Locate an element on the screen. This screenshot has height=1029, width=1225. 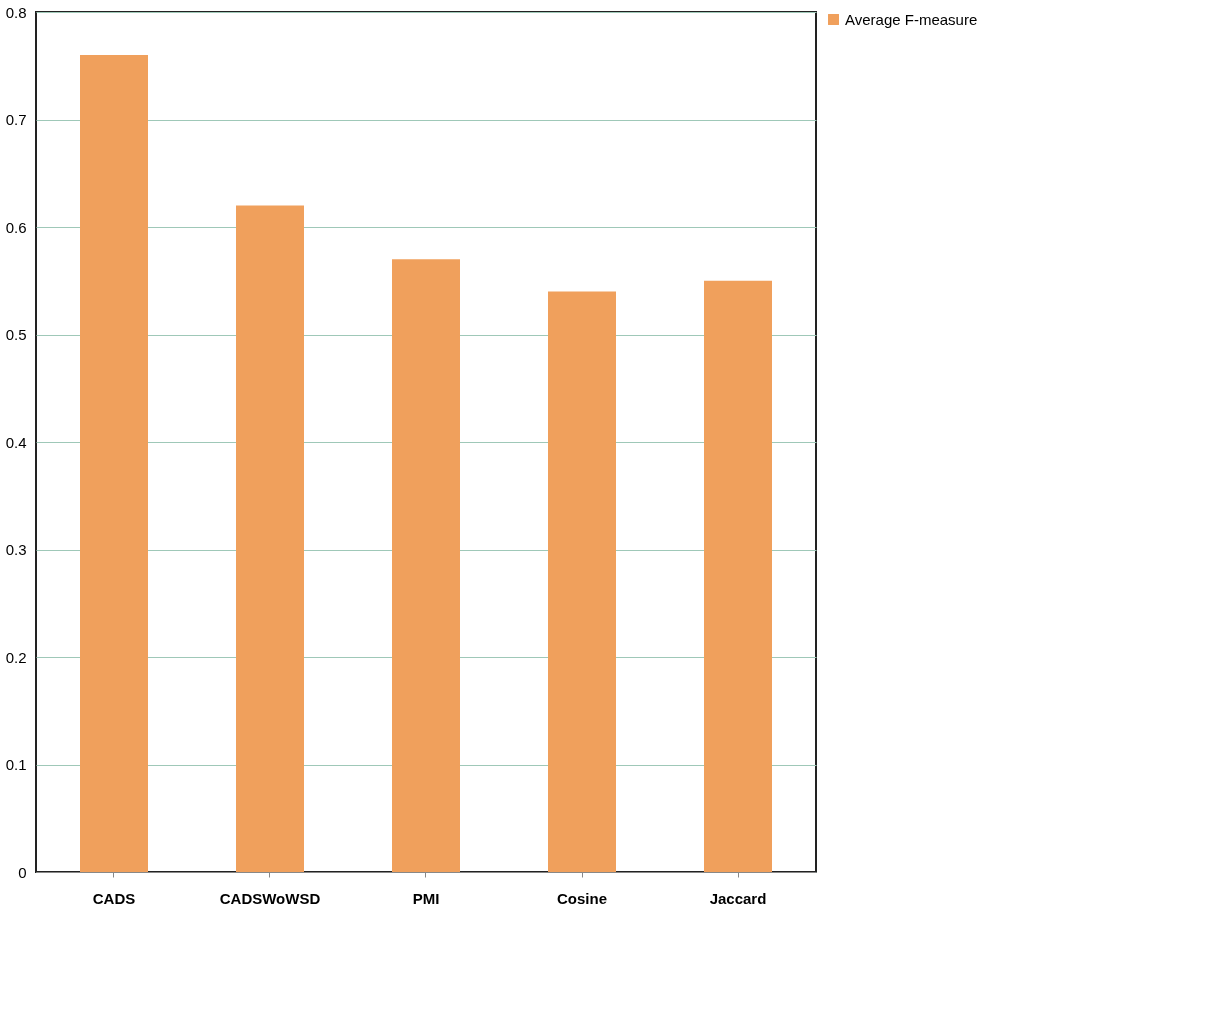
x-tick-label: CADS is located at coordinates (114, 898).